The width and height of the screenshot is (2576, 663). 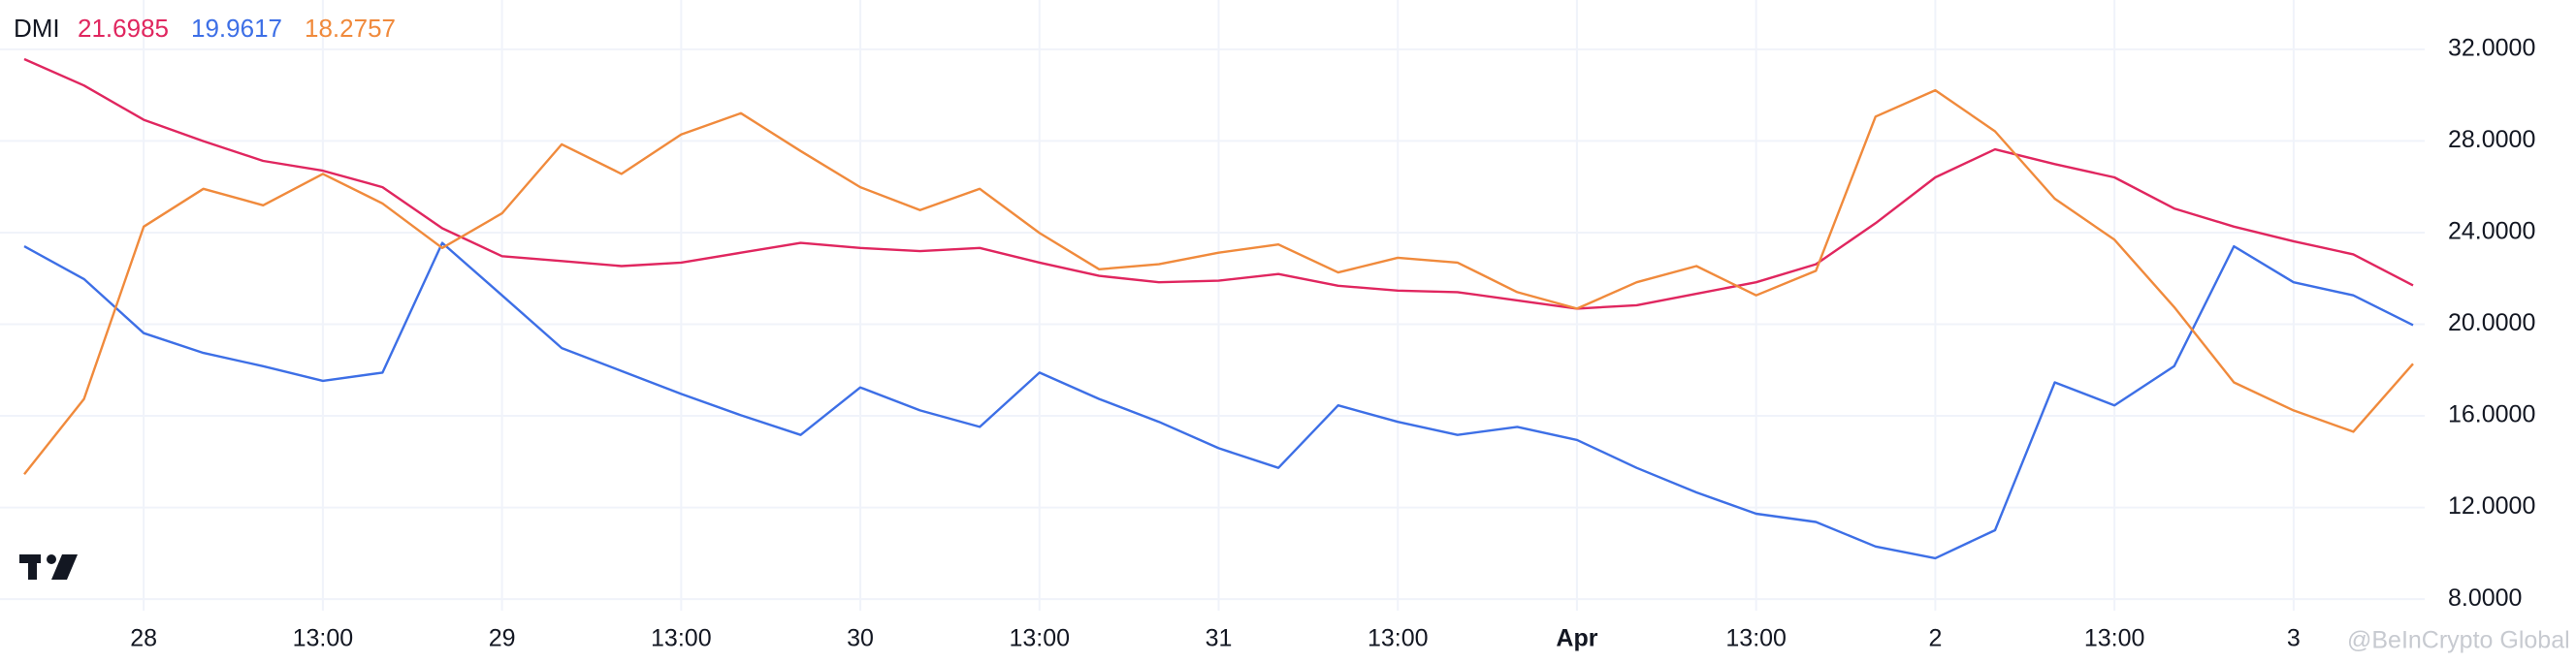 What do you see at coordinates (860, 639) in the screenshot?
I see `x-tick-label: 30` at bounding box center [860, 639].